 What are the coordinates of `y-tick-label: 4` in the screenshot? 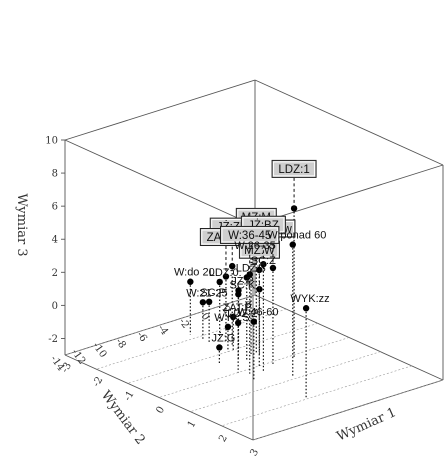 It's located at (247, 304).